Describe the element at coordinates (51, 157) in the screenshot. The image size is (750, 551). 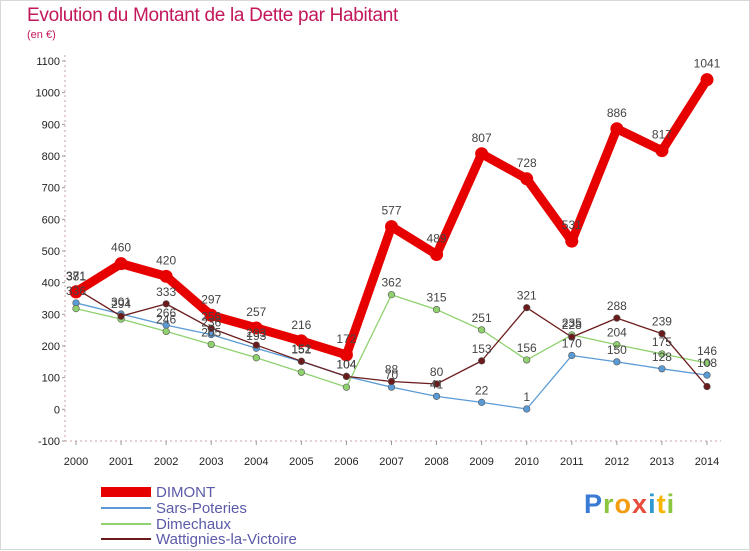
I see `y-tick-label: 800` at that location.